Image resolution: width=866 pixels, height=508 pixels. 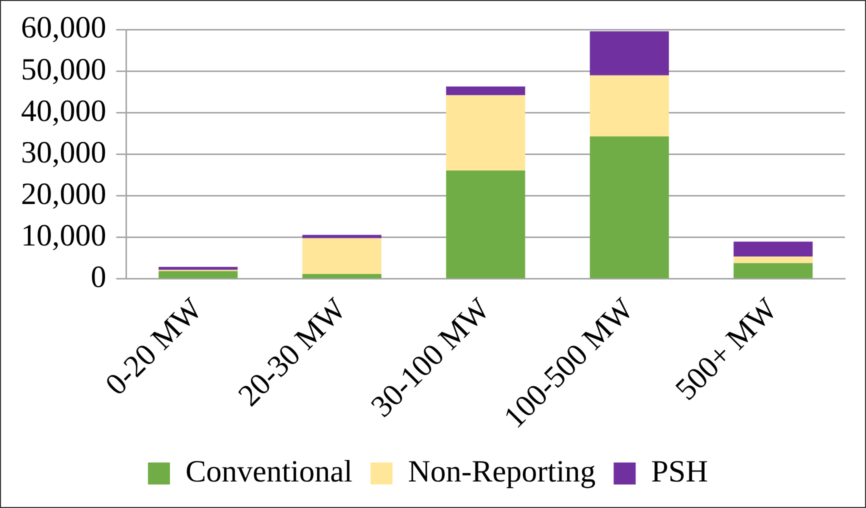 I want to click on y-tick-label: 50,000, so click(x=63, y=68).